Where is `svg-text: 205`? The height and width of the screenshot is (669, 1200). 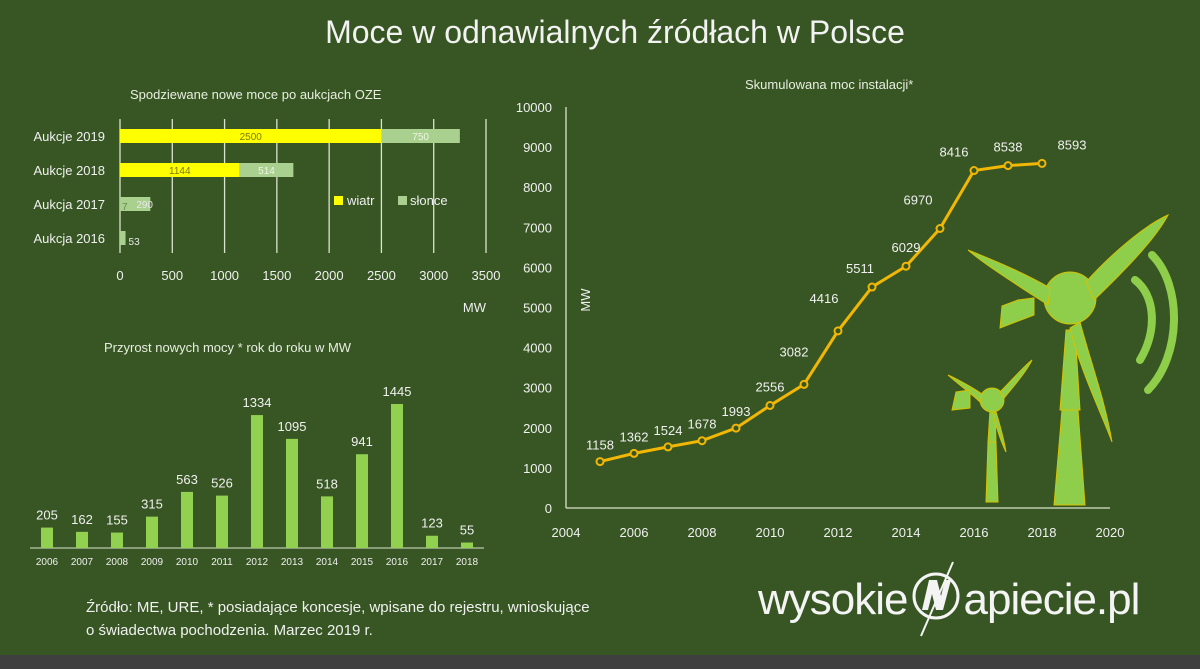 svg-text: 205 is located at coordinates (47, 515).